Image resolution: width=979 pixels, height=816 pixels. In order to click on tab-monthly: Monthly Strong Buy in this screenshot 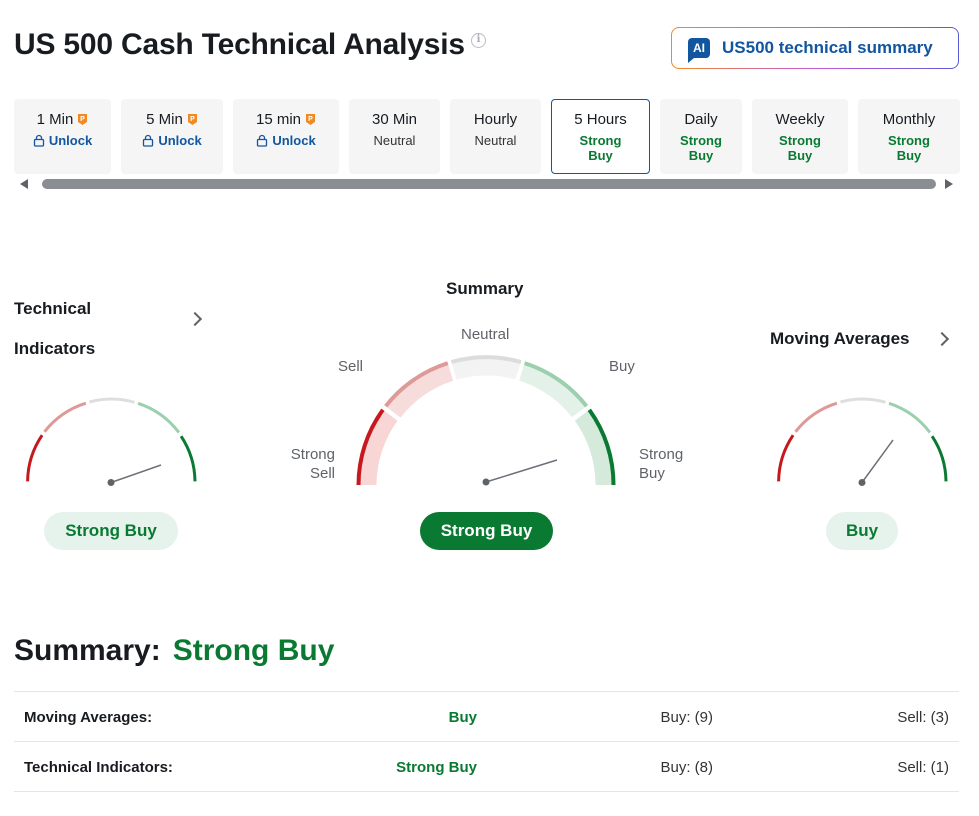, I will do `click(909, 136)`.